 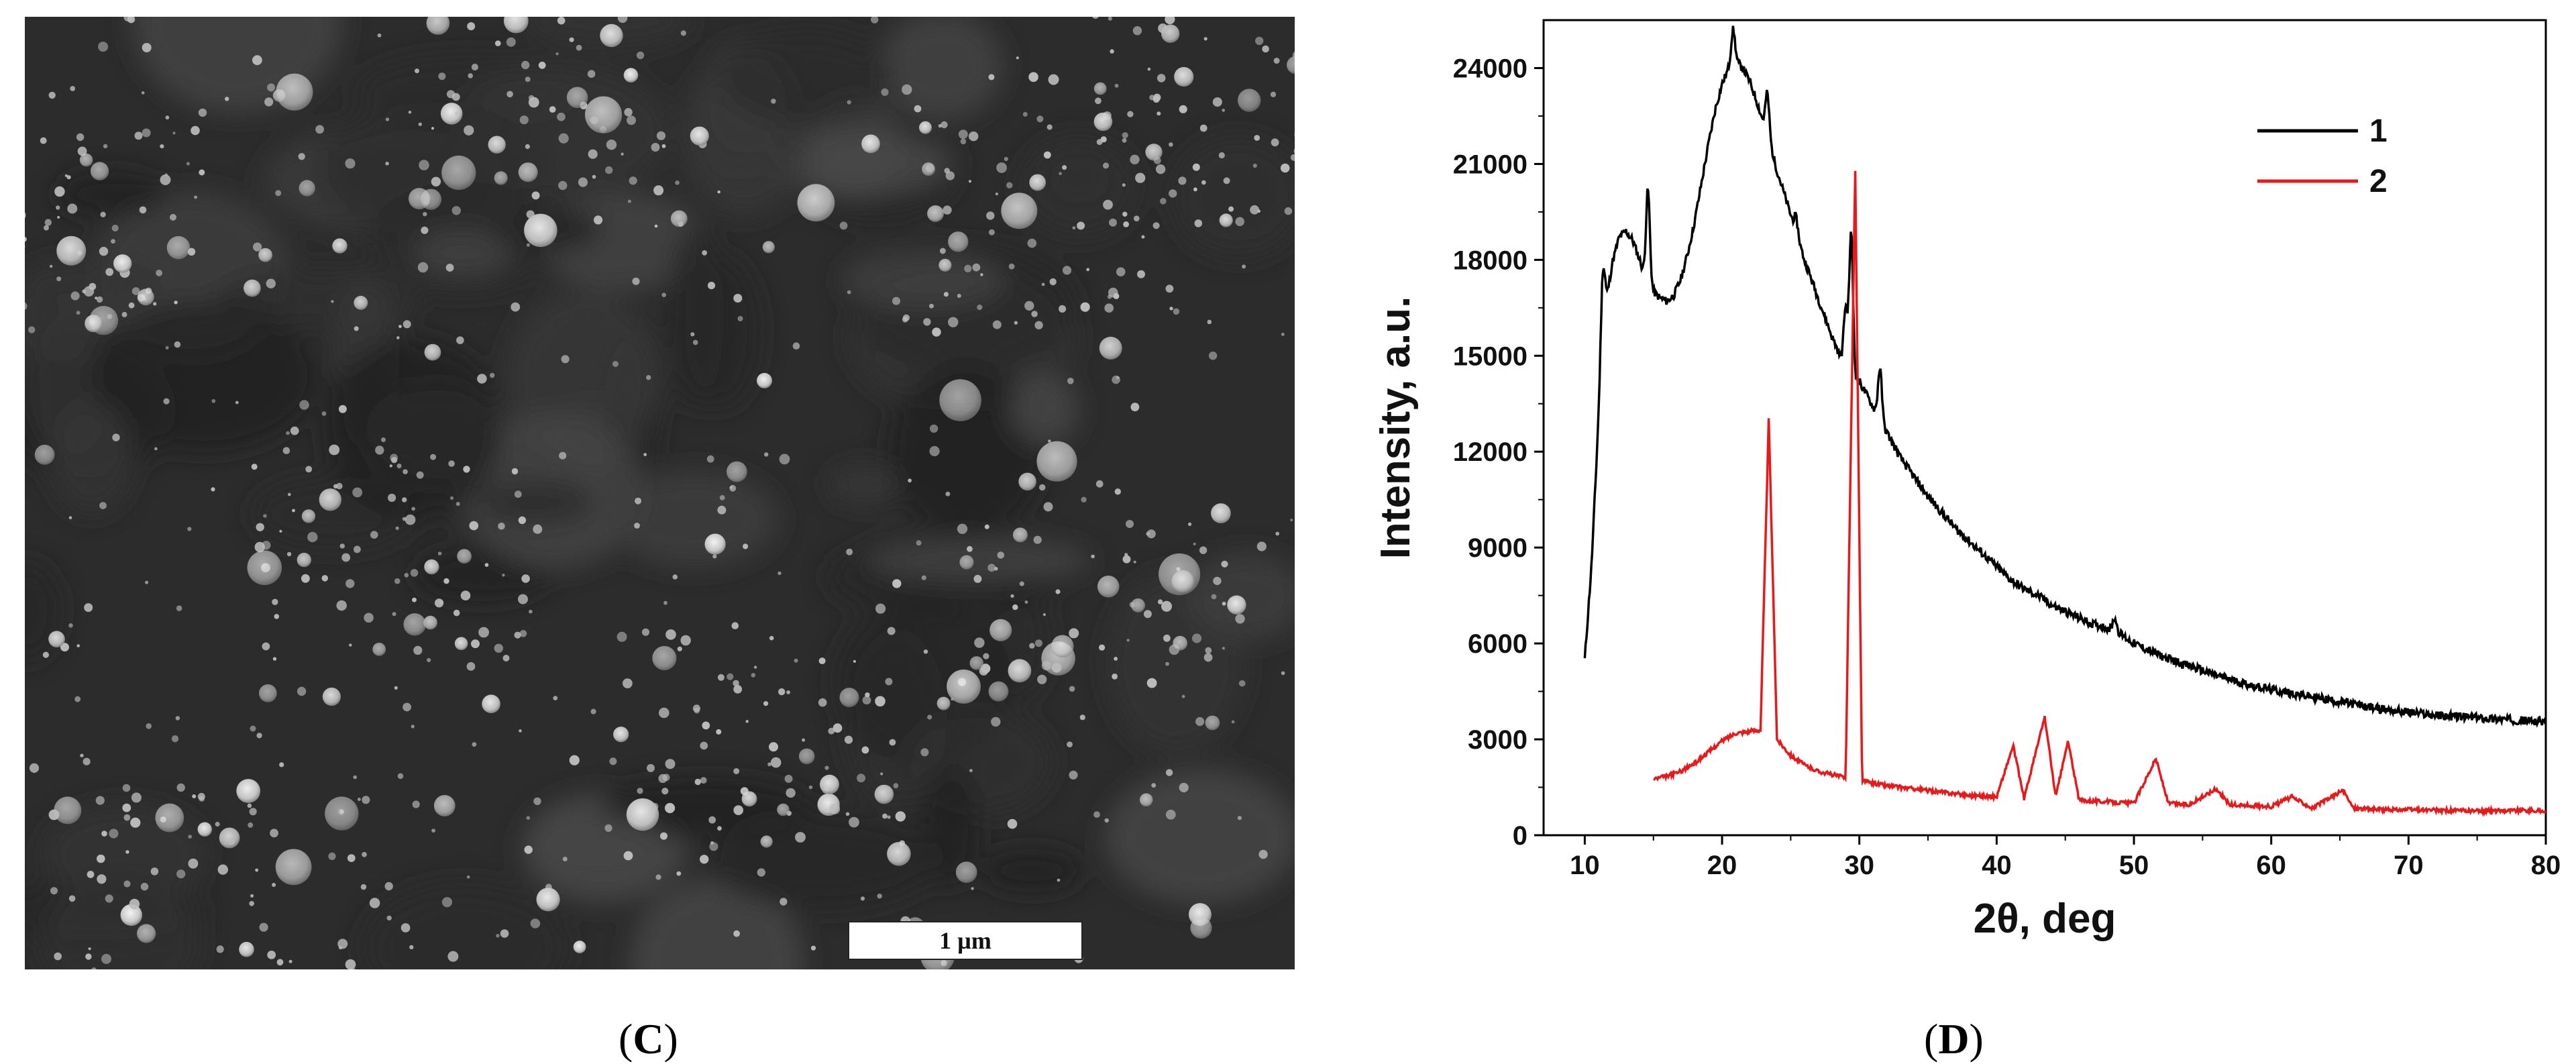 I want to click on panel-label-c-letter: C, so click(x=648, y=1039).